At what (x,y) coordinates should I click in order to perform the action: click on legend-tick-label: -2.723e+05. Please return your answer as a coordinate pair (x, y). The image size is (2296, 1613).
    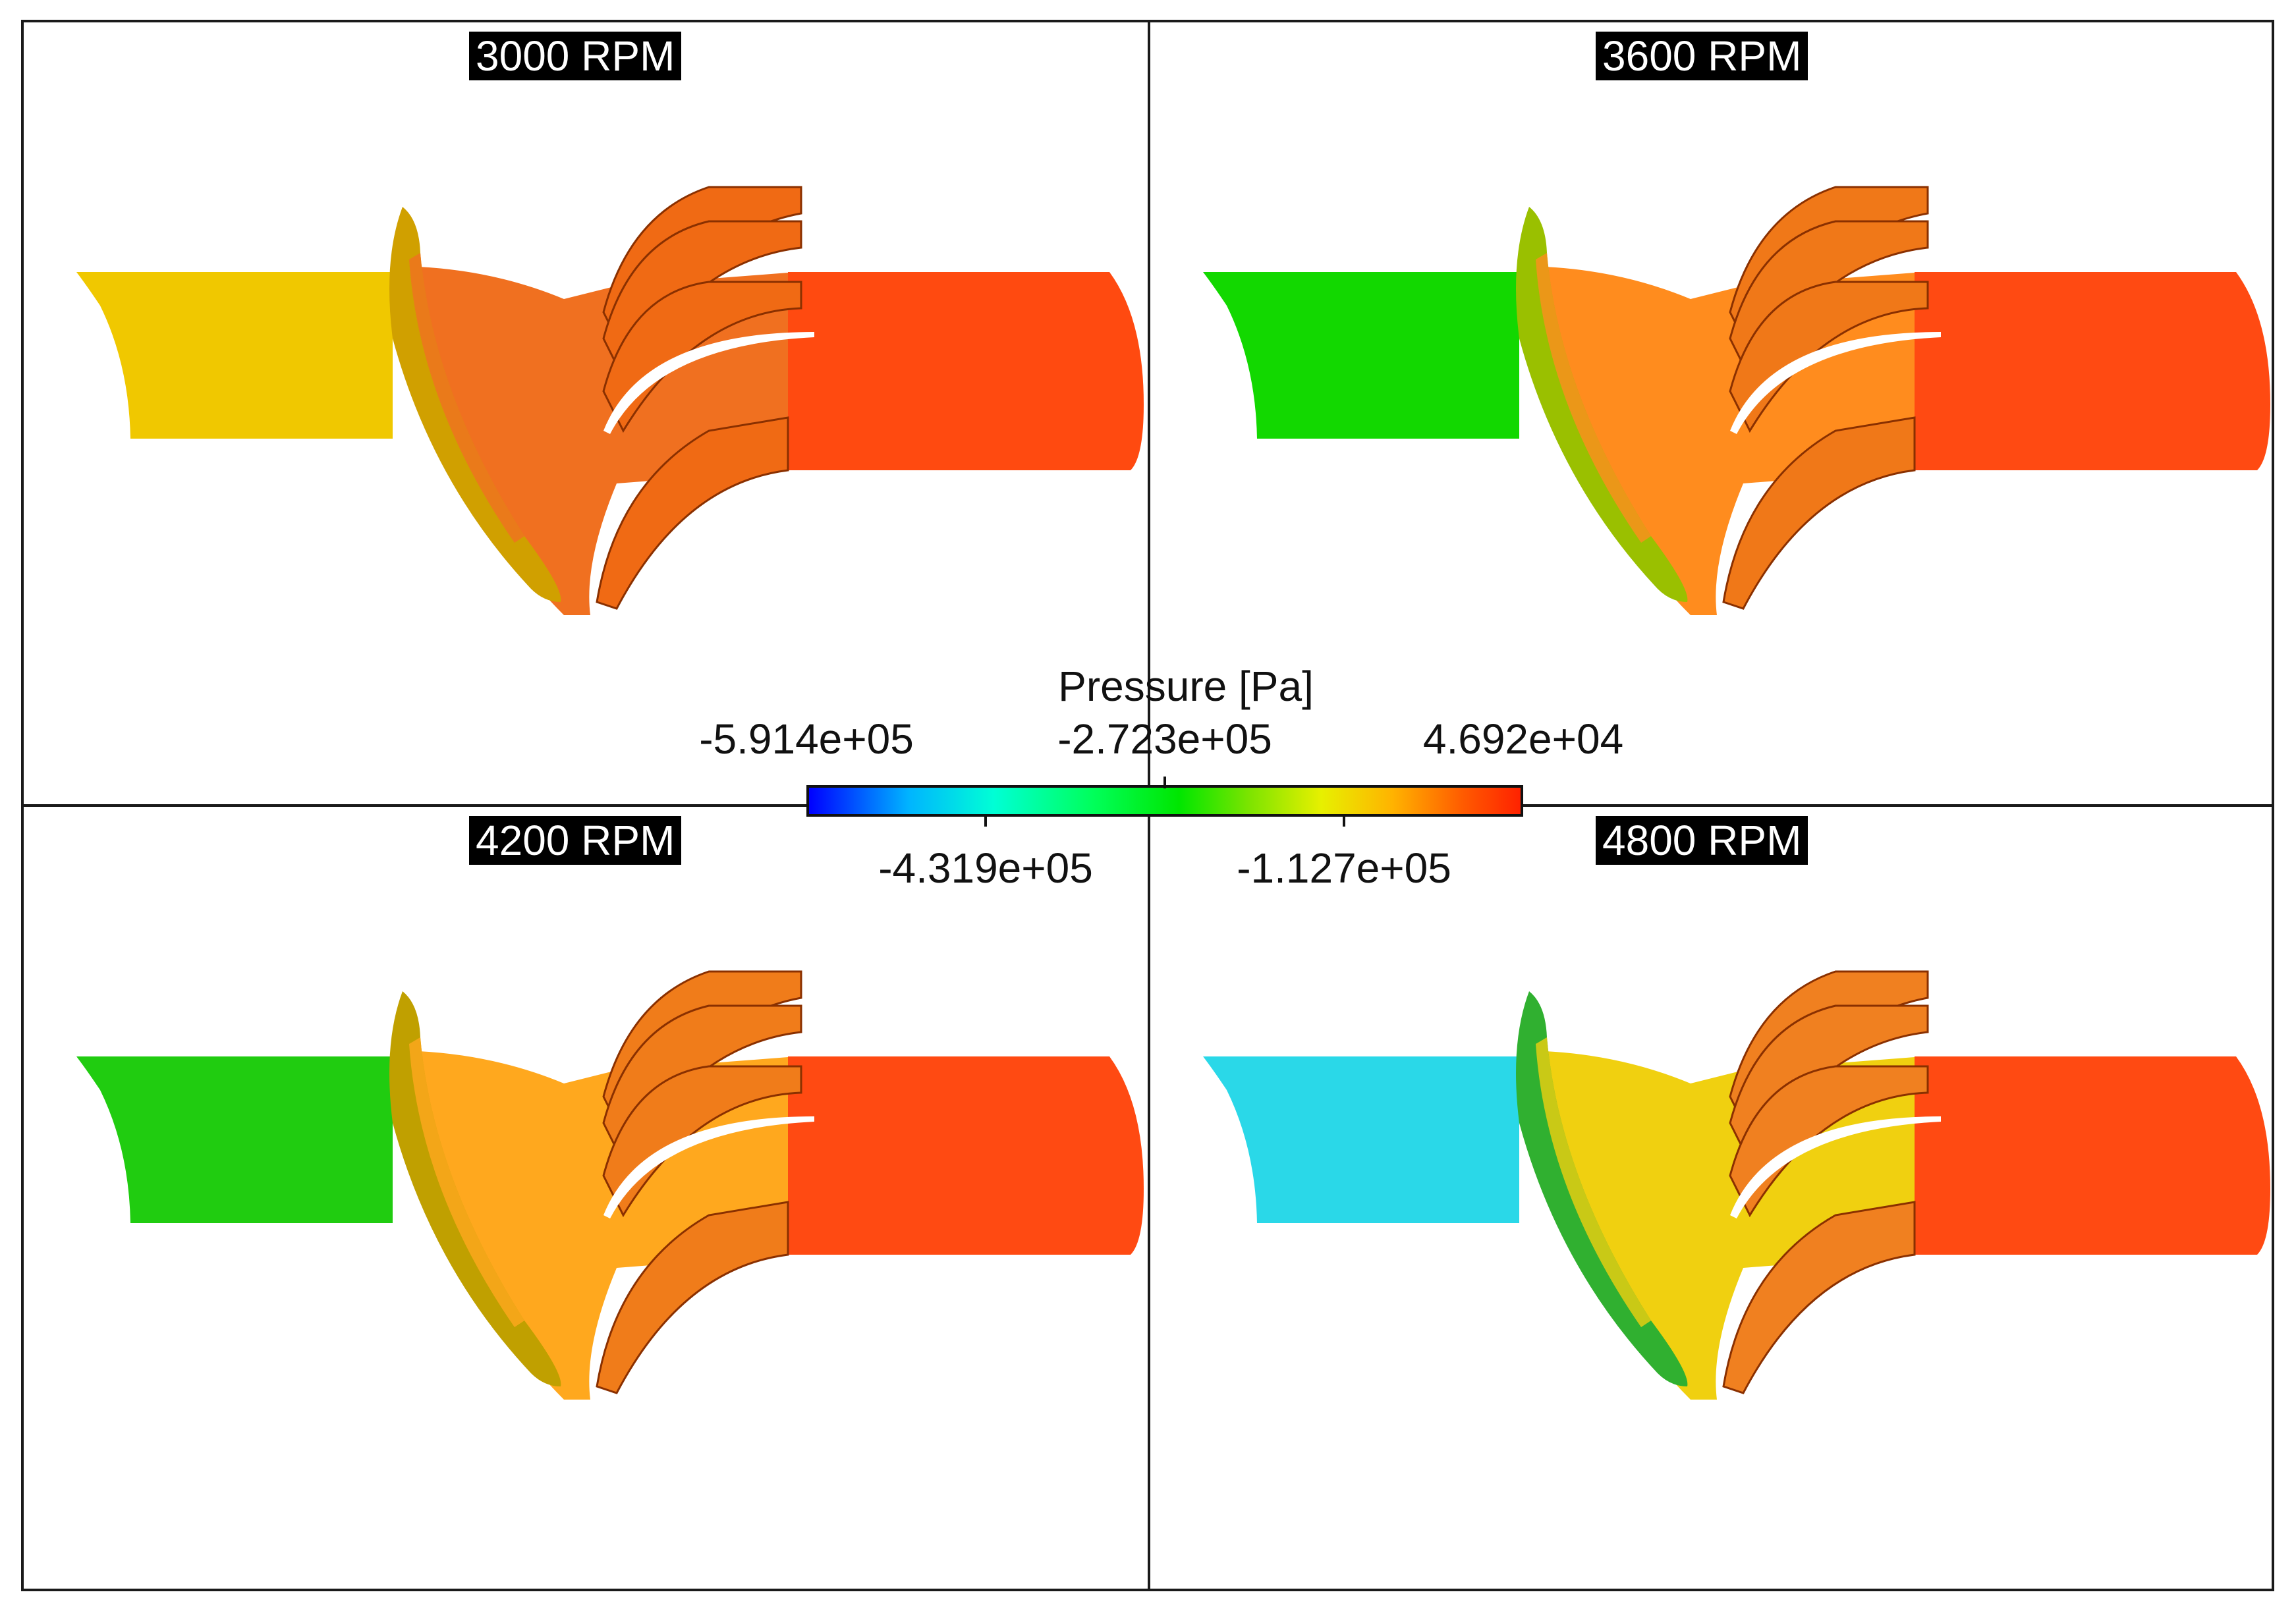
    Looking at the image, I should click on (1164, 739).